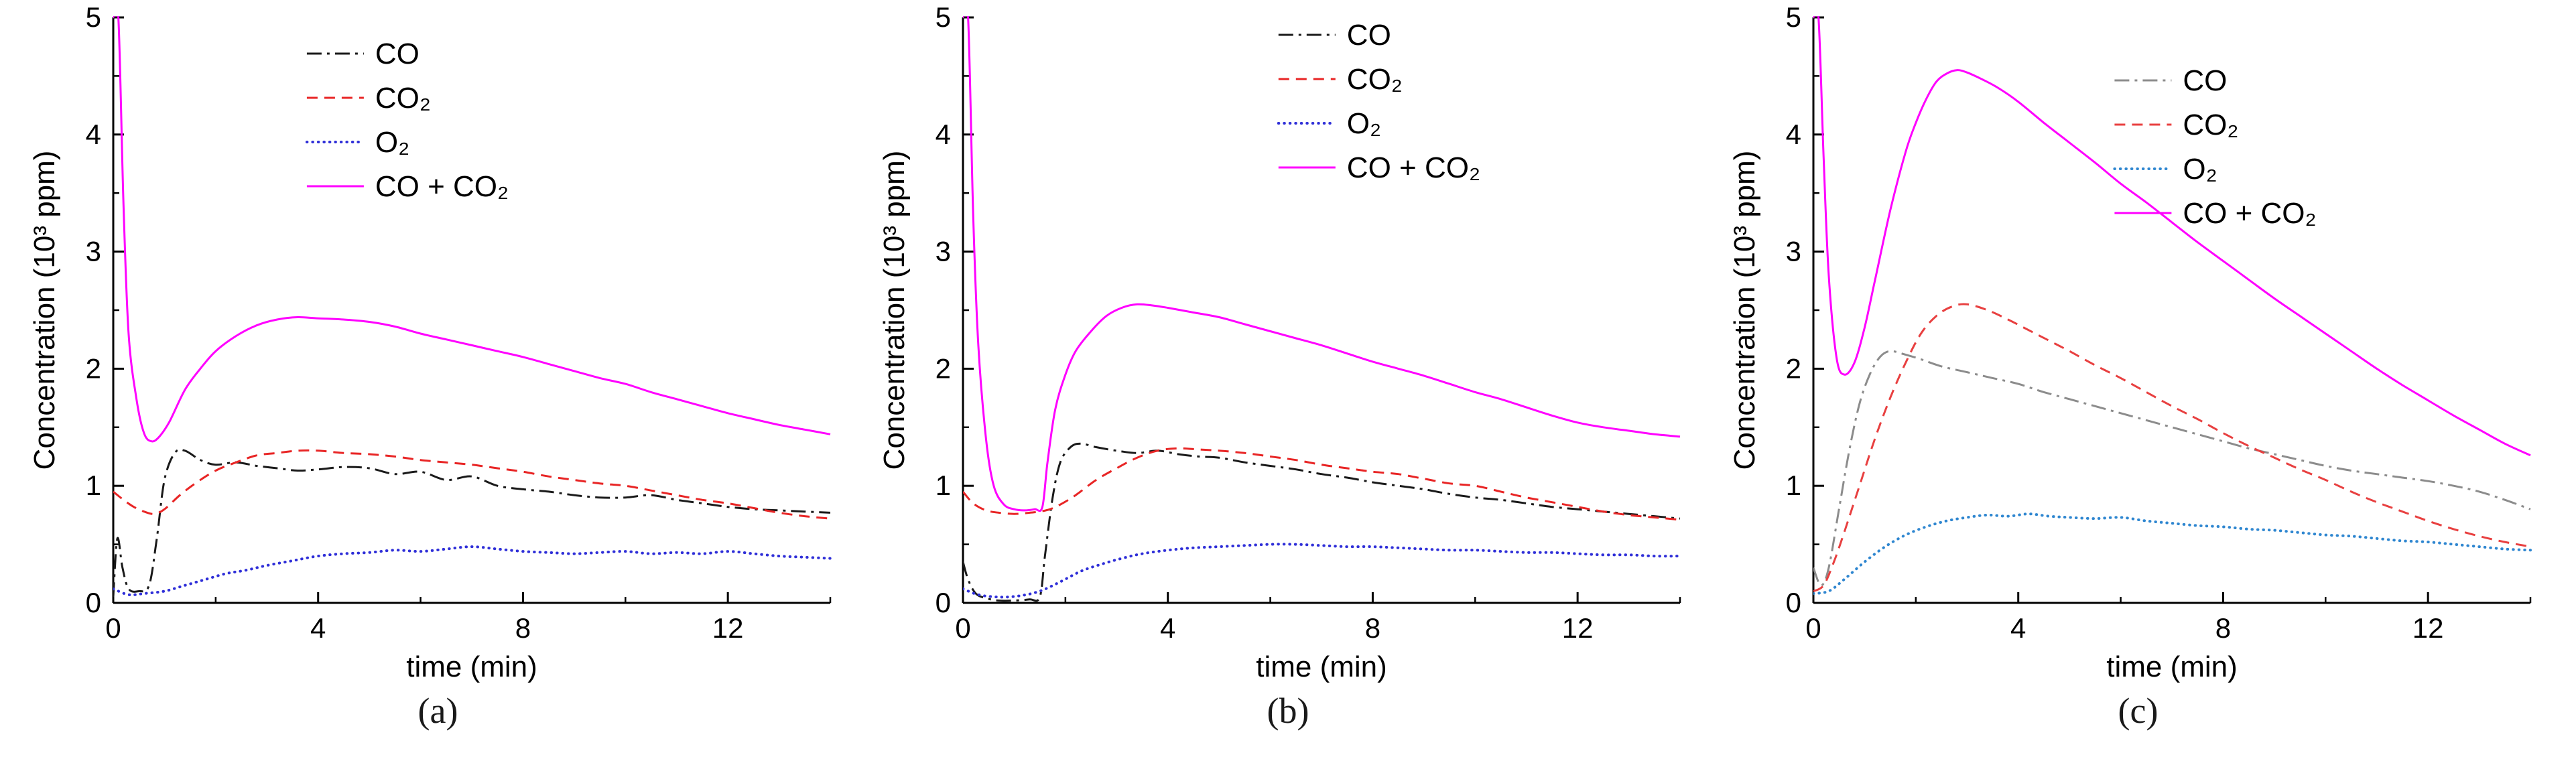 The width and height of the screenshot is (2576, 765). I want to click on panel-label-b: (b), so click(1288, 711).